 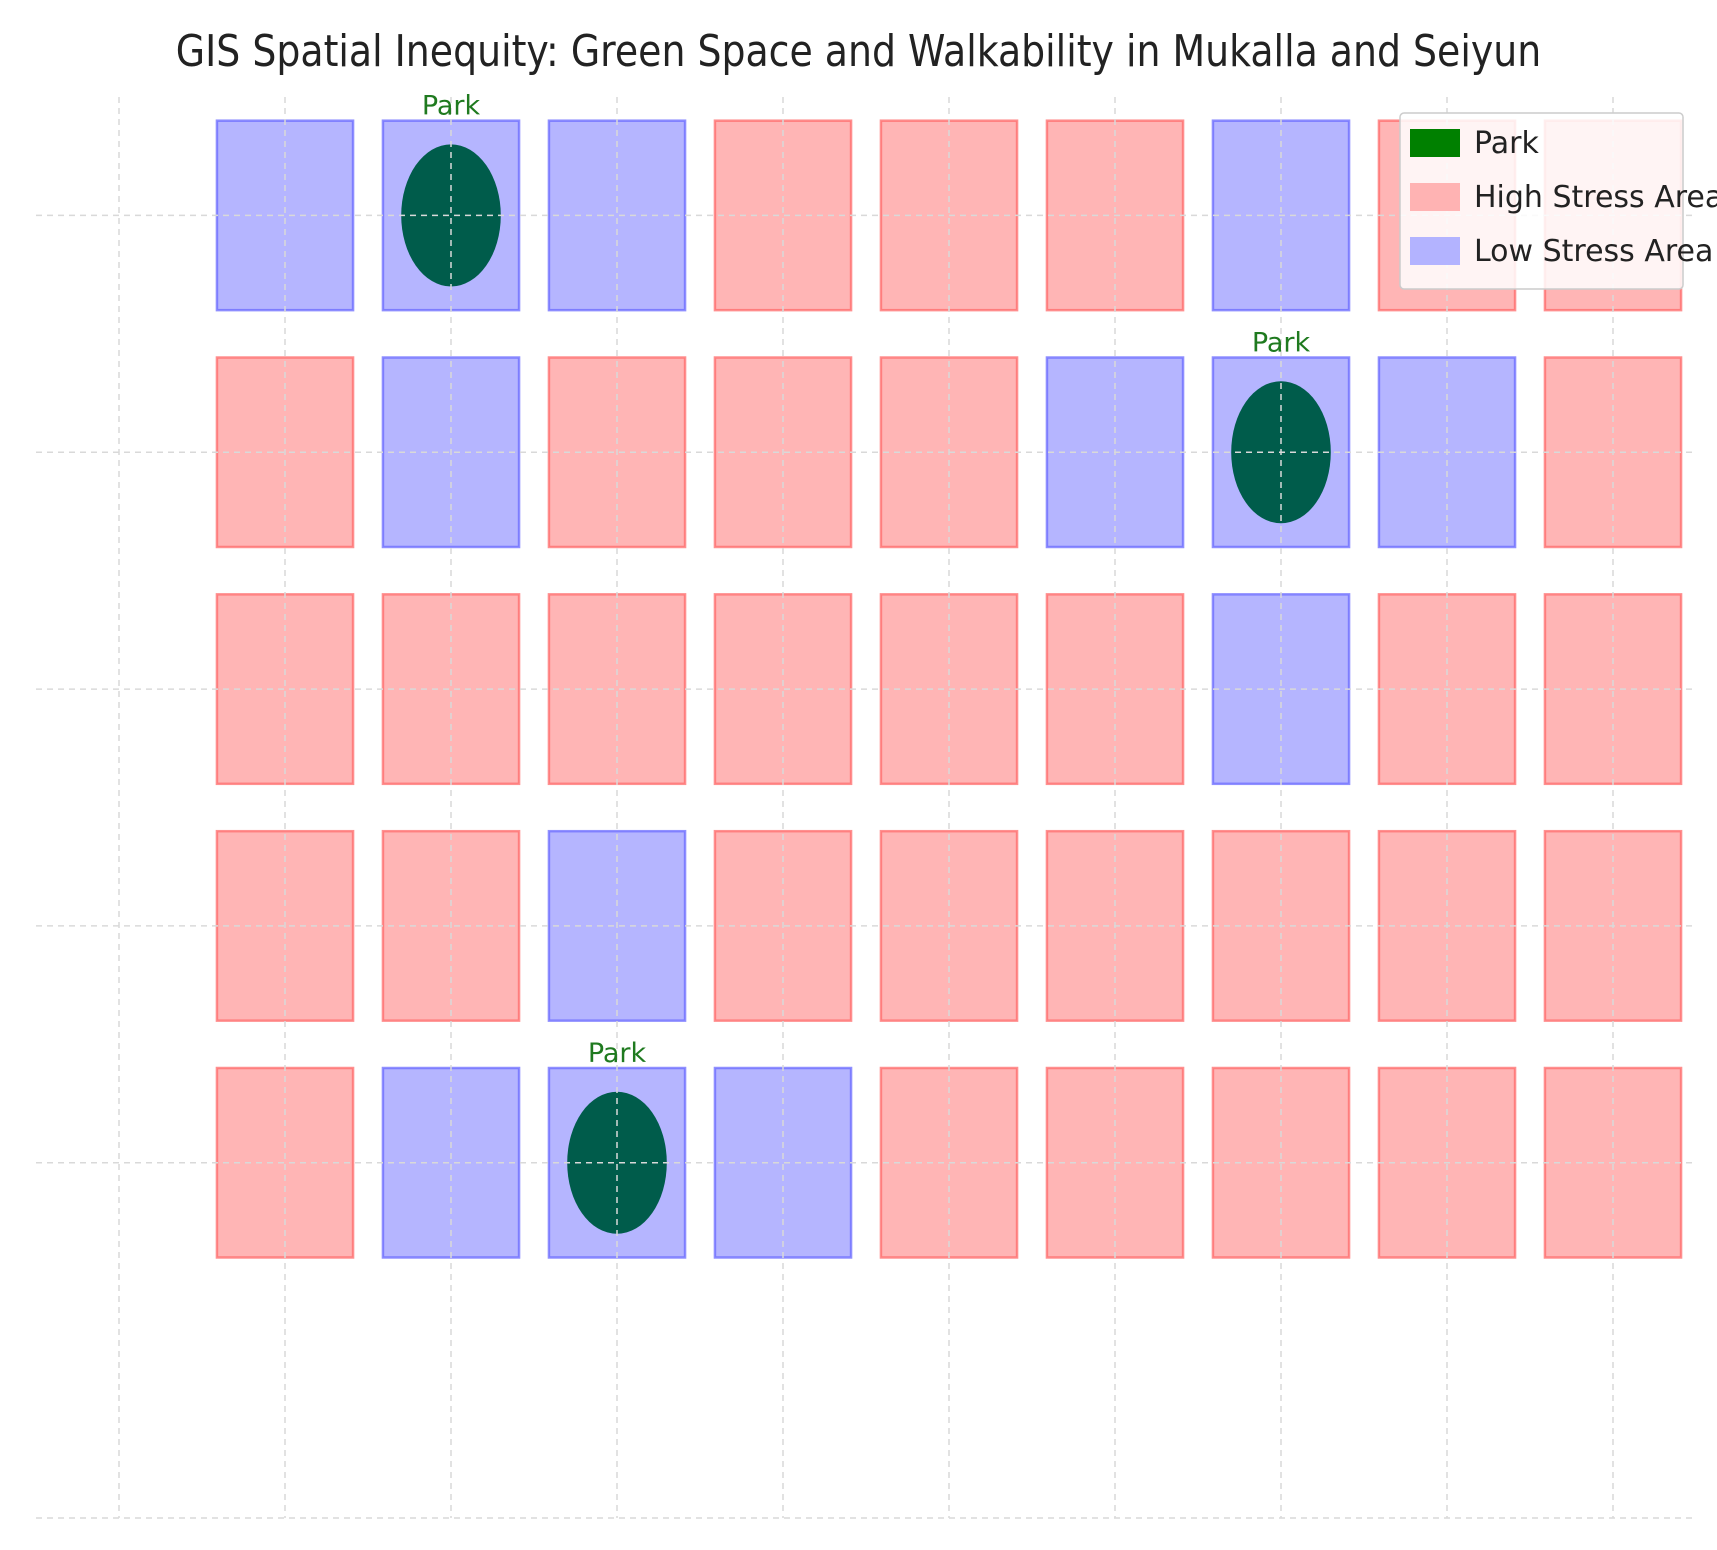 I want to click on legend-label: Park, so click(x=1506, y=143).